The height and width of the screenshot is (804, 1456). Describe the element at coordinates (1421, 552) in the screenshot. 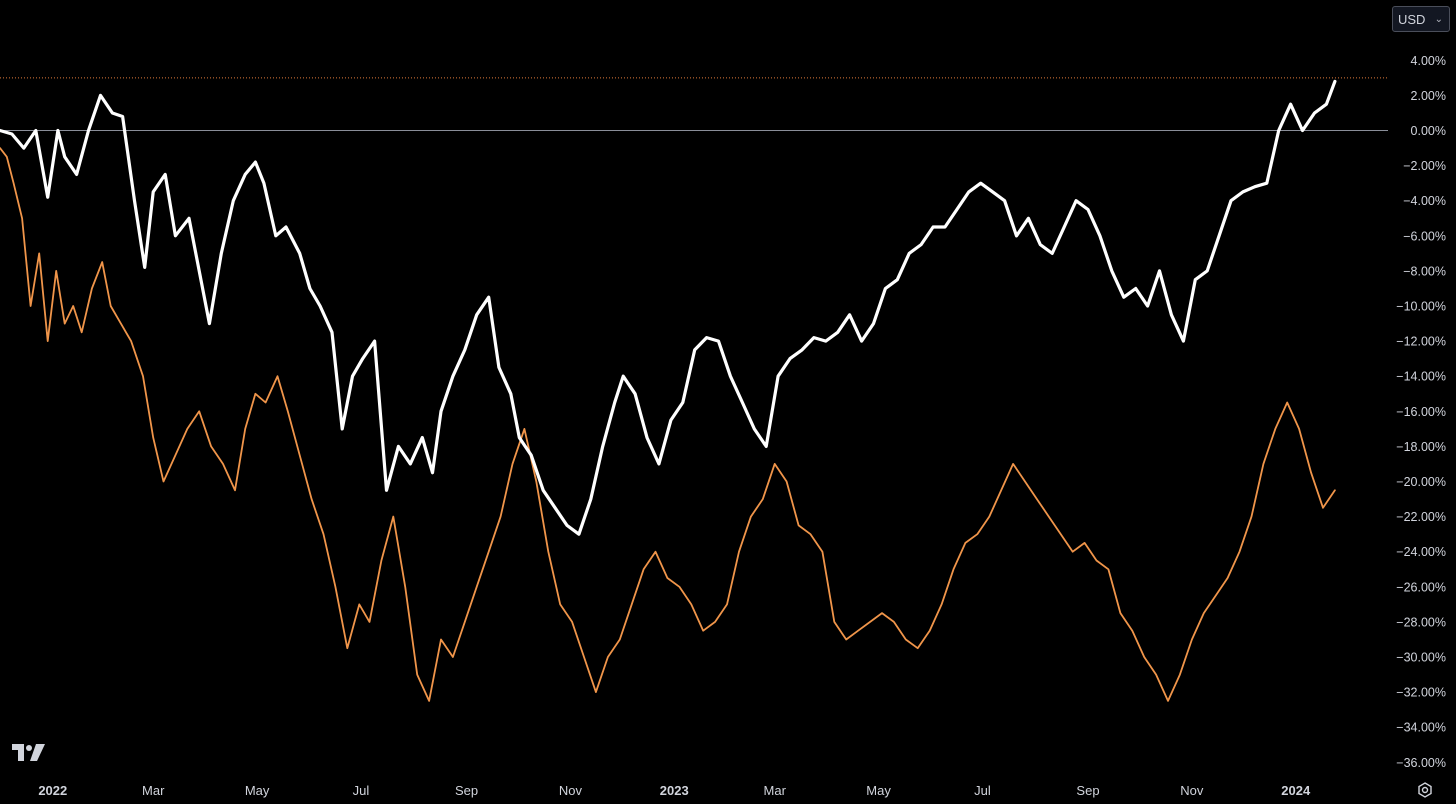

I see `y-tick-label: −24.00%` at that location.